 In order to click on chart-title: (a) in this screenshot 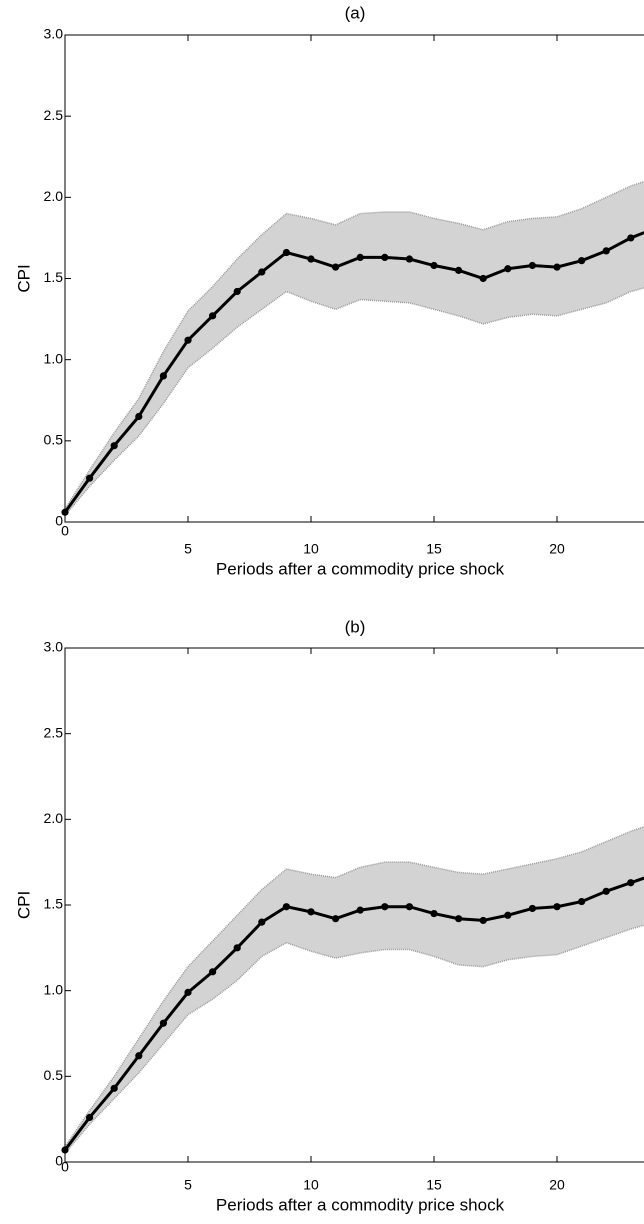, I will do `click(355, 12)`.